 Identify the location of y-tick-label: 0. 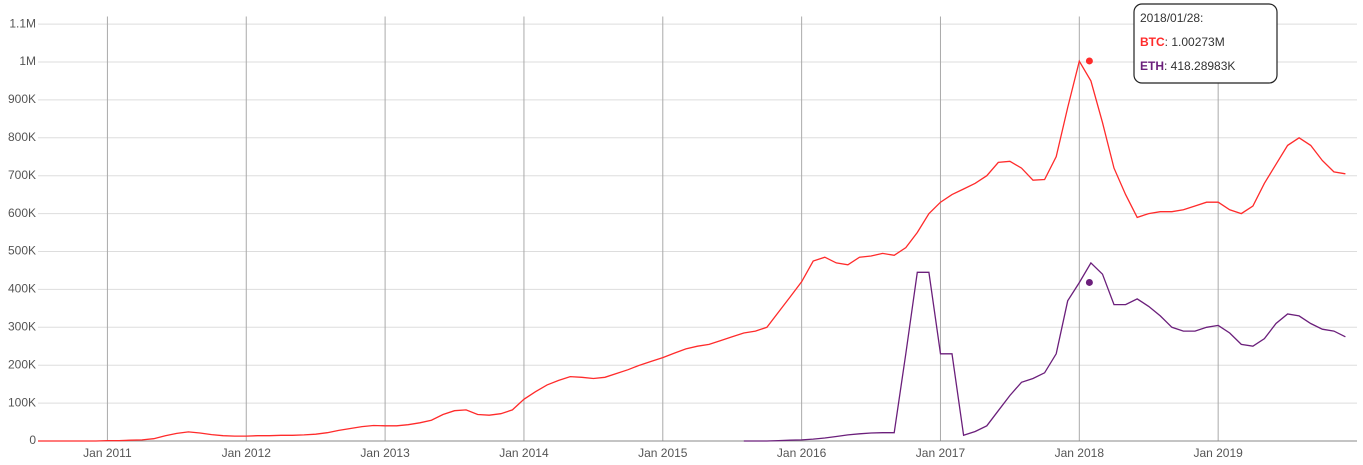
(32, 440).